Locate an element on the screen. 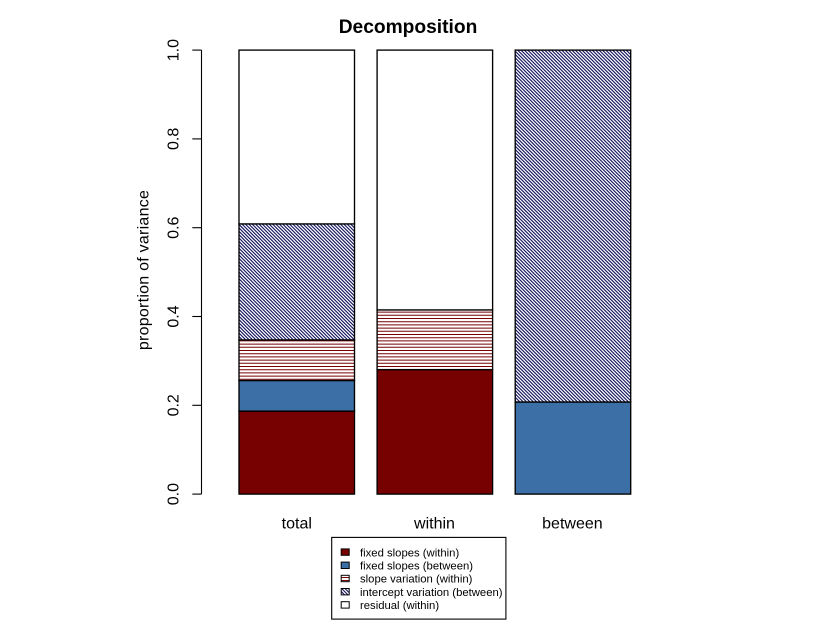 The height and width of the screenshot is (624, 816). svg-text: 0.2 is located at coordinates (173, 405).